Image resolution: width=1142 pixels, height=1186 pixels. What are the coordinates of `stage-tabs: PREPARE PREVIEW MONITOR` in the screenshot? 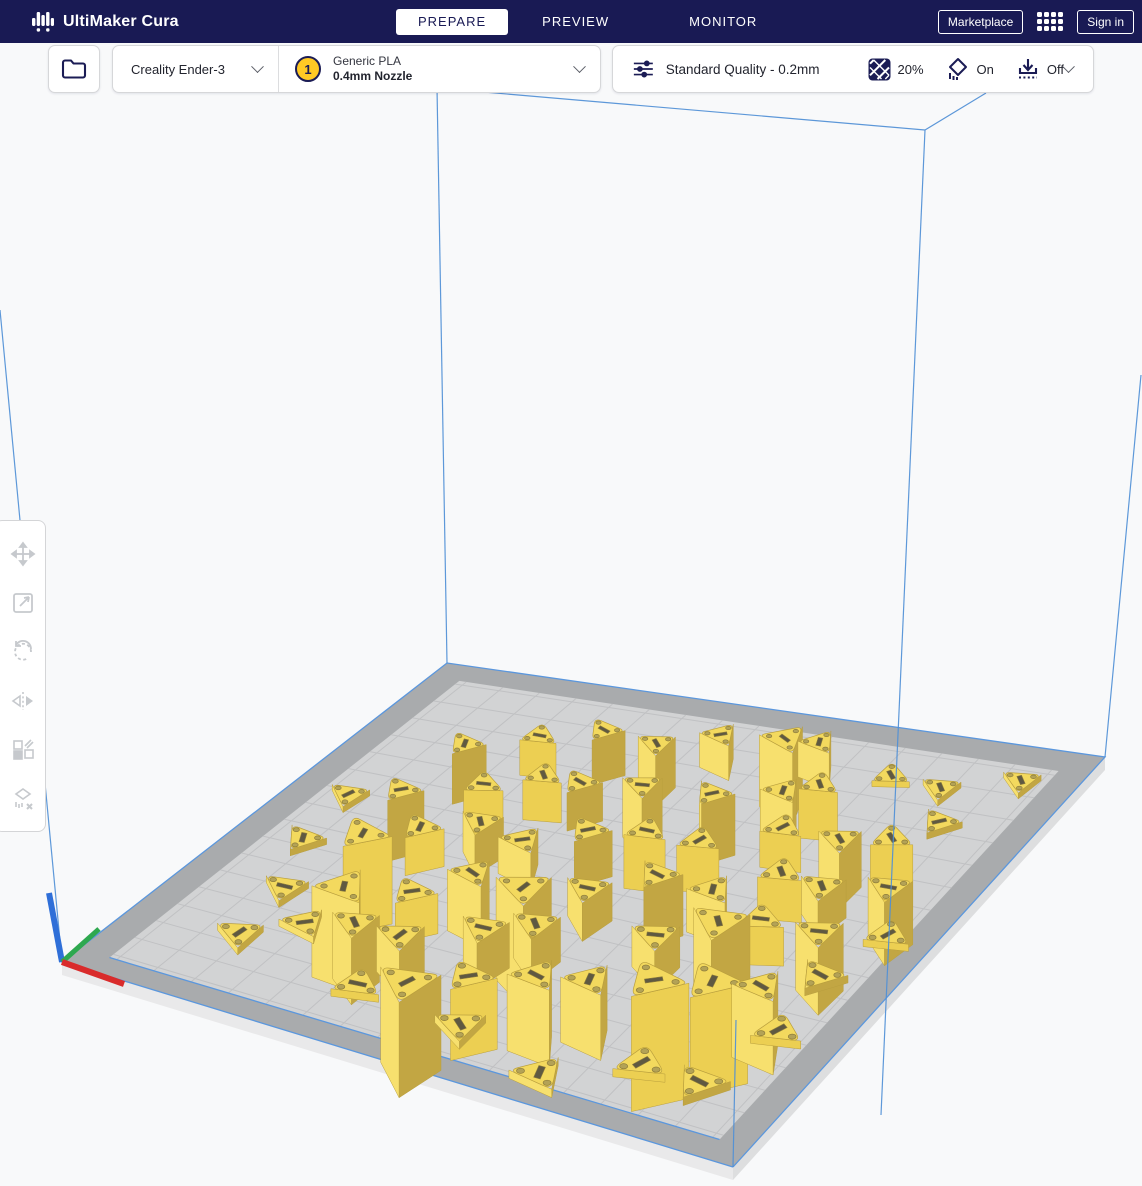 It's located at (587, 21).